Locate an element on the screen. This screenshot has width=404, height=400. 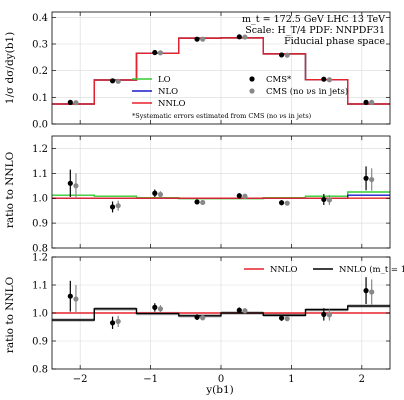
bottom-legend: NNLO NNLO (m_t = 171.5 GeV) is located at coordinates (324, 269).